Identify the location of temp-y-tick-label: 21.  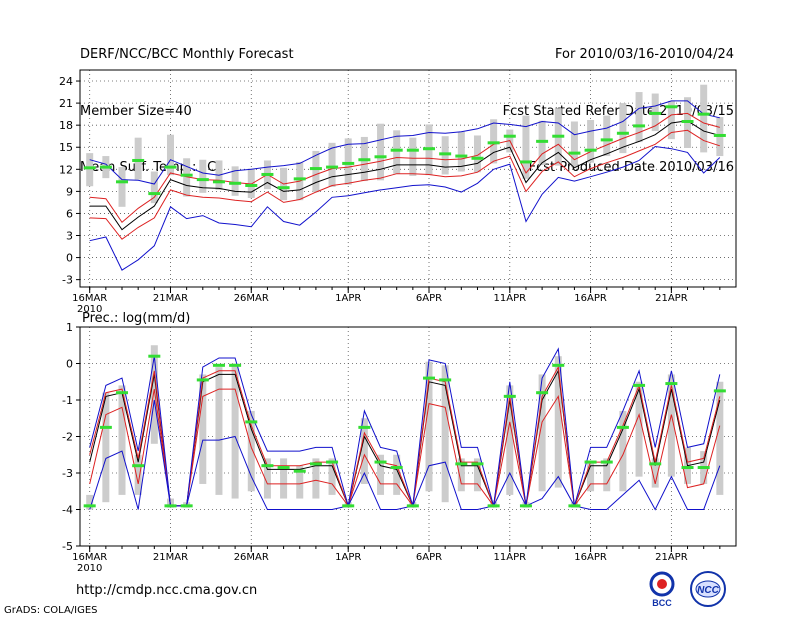
(66, 103).